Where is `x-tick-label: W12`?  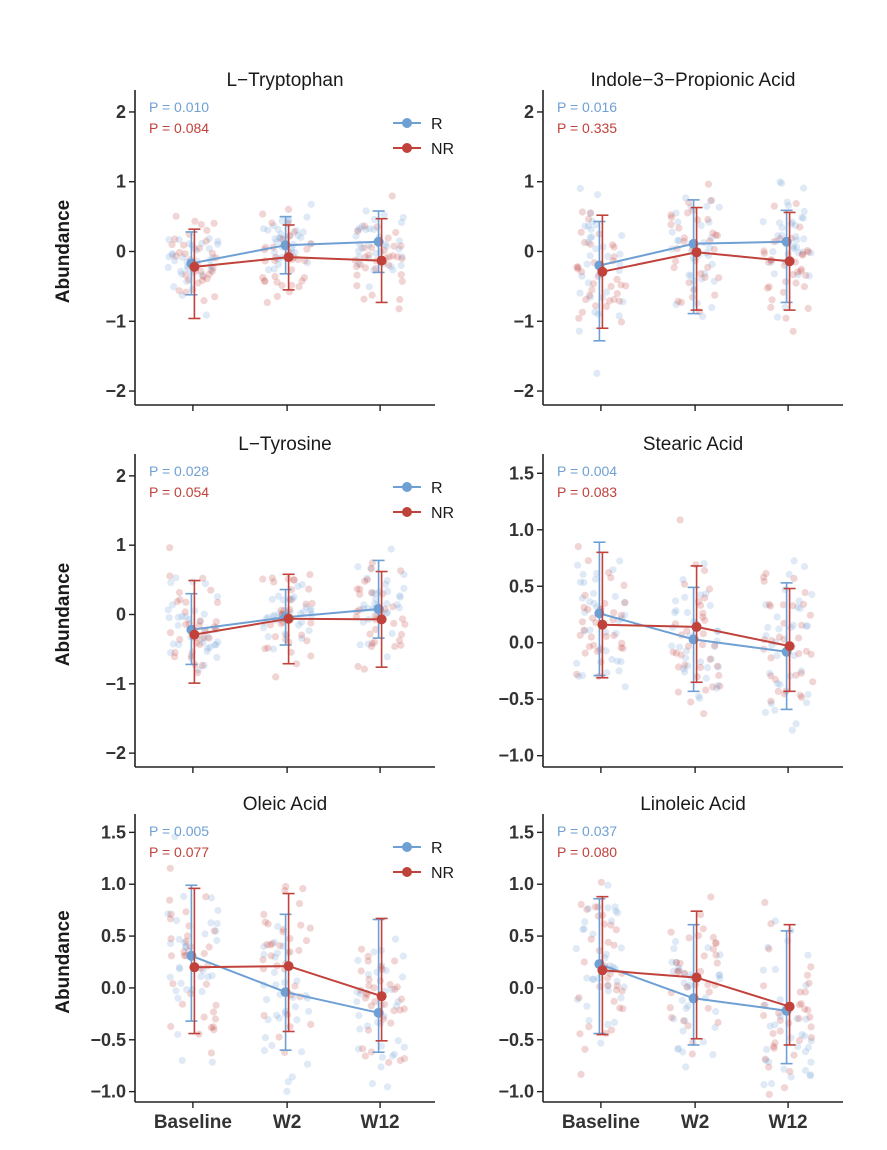 x-tick-label: W12 is located at coordinates (788, 1122).